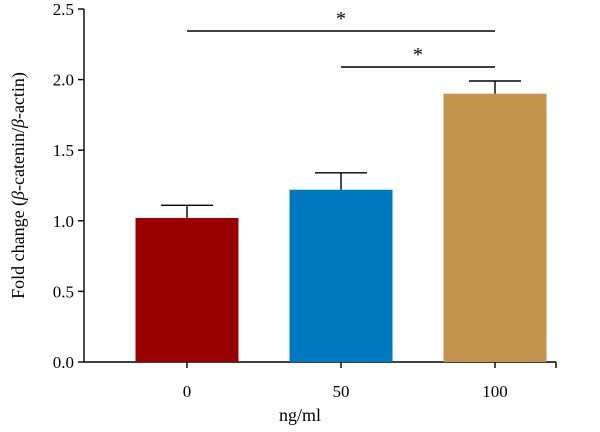 The width and height of the screenshot is (600, 432). Describe the element at coordinates (18, 249) in the screenshot. I see `y-axis-title-prefix: Fold change (` at that location.